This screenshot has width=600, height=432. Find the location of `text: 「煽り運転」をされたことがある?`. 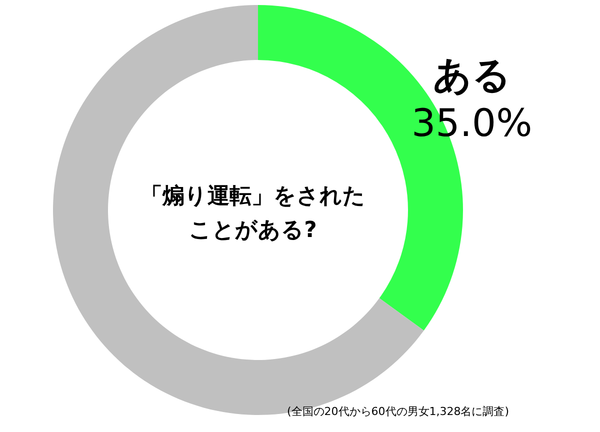

text: 「煽り運転」をされたことがある? is located at coordinates (253, 214).